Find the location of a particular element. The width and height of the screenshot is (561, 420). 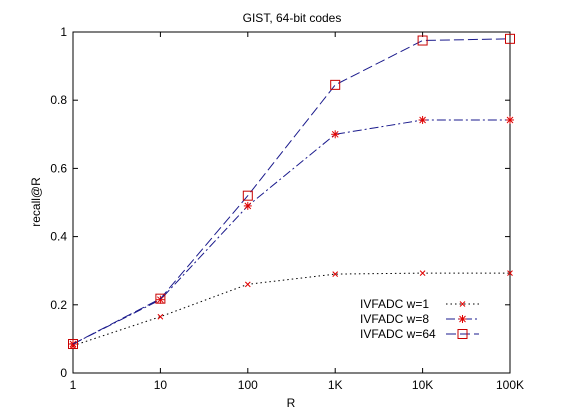

legend-label: IVFADC w=1 is located at coordinates (394, 304).